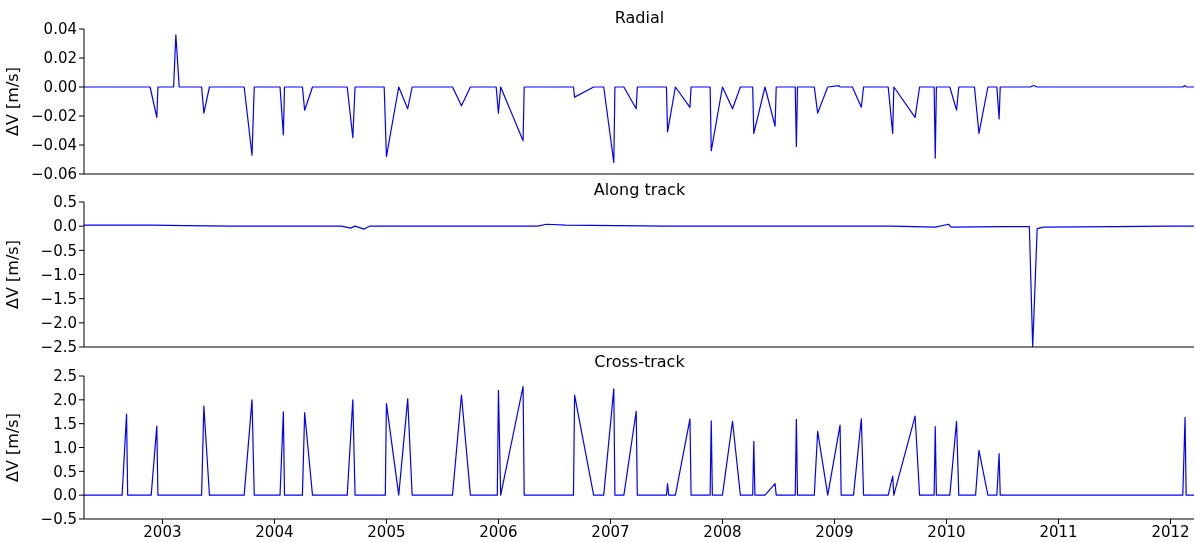  I want to click on y-tick-label: −0.02, so click(54, 116).